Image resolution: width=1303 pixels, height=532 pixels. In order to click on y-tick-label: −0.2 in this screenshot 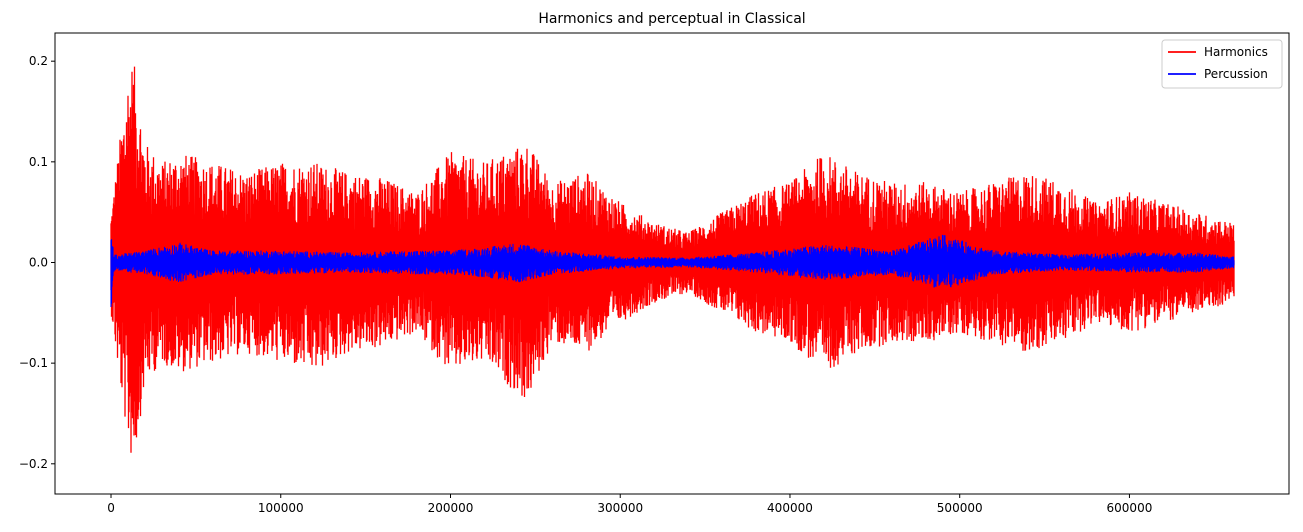, I will do `click(33, 464)`.